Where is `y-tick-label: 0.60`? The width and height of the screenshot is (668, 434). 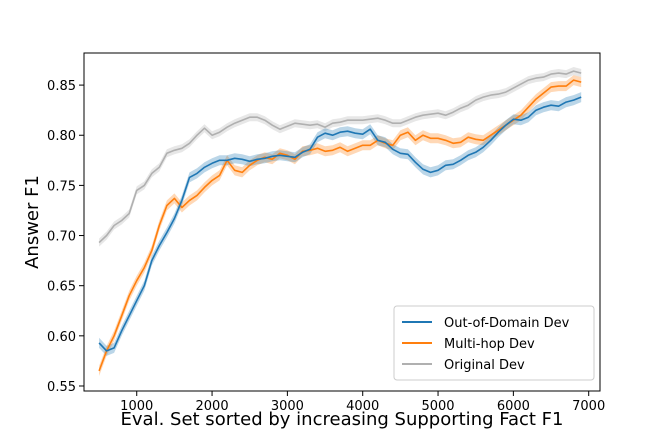 y-tick-label: 0.60 is located at coordinates (61, 337).